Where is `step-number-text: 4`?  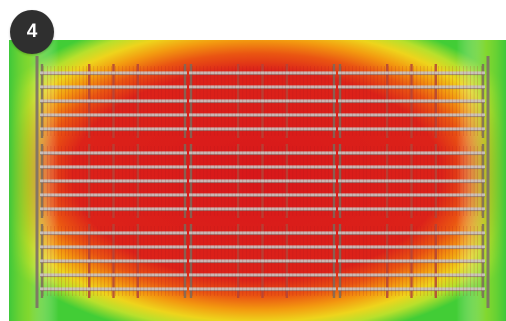 step-number-text: 4 is located at coordinates (32, 31).